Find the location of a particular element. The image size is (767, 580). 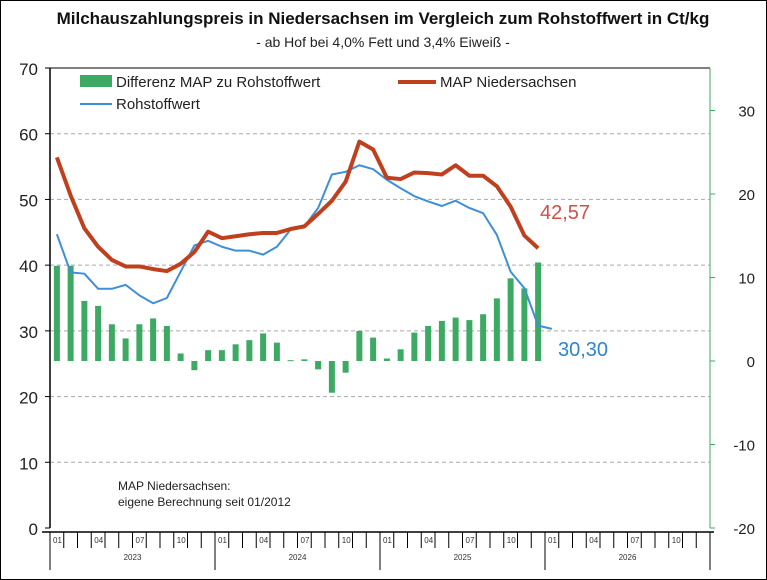

right-tick-label: -10 is located at coordinates (744, 446).